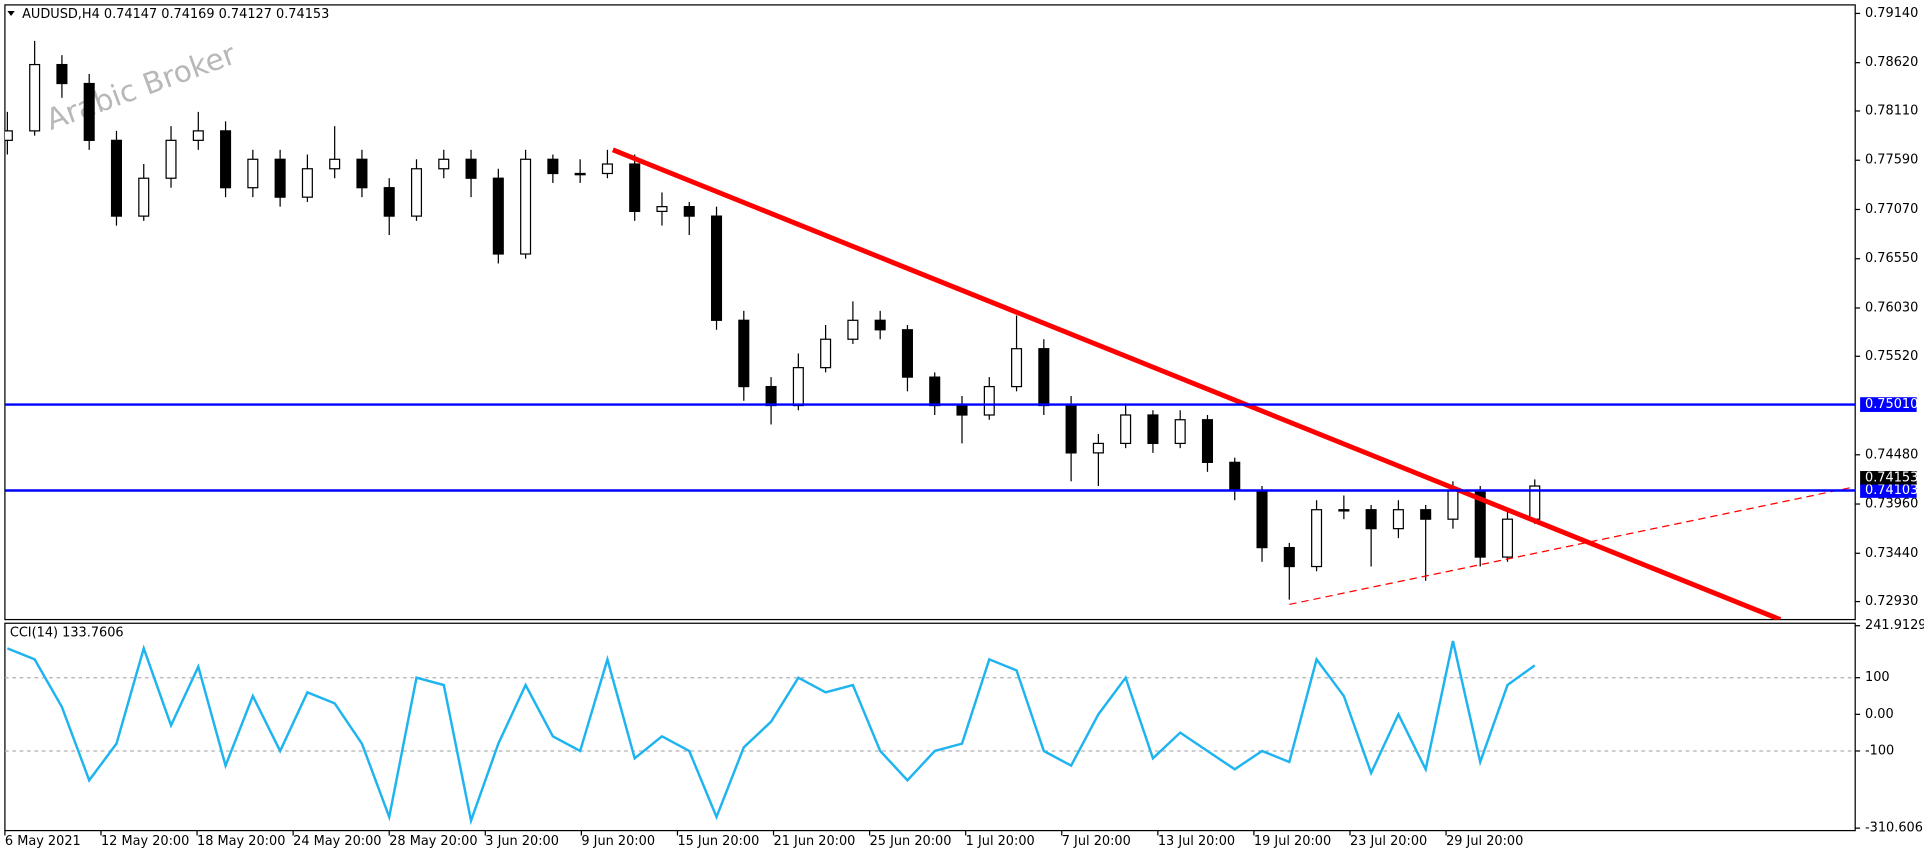  Describe the element at coordinates (911, 841) in the screenshot. I see `x-tick-label: 25 Jun 20:00` at that location.